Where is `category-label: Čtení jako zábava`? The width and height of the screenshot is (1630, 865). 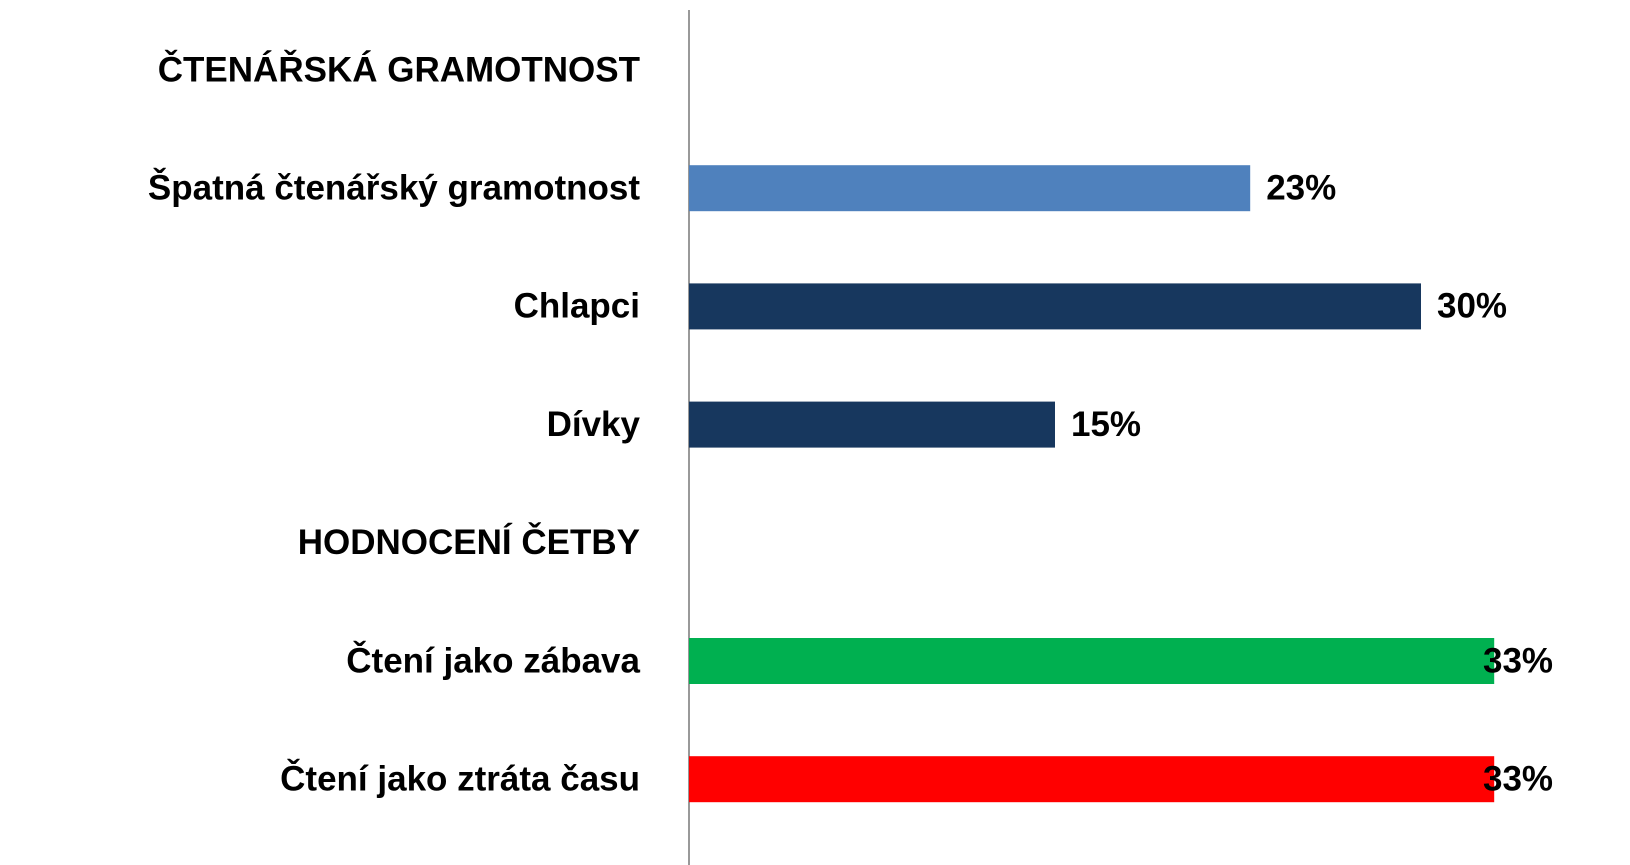 category-label: Čtení jako zábava is located at coordinates (493, 660).